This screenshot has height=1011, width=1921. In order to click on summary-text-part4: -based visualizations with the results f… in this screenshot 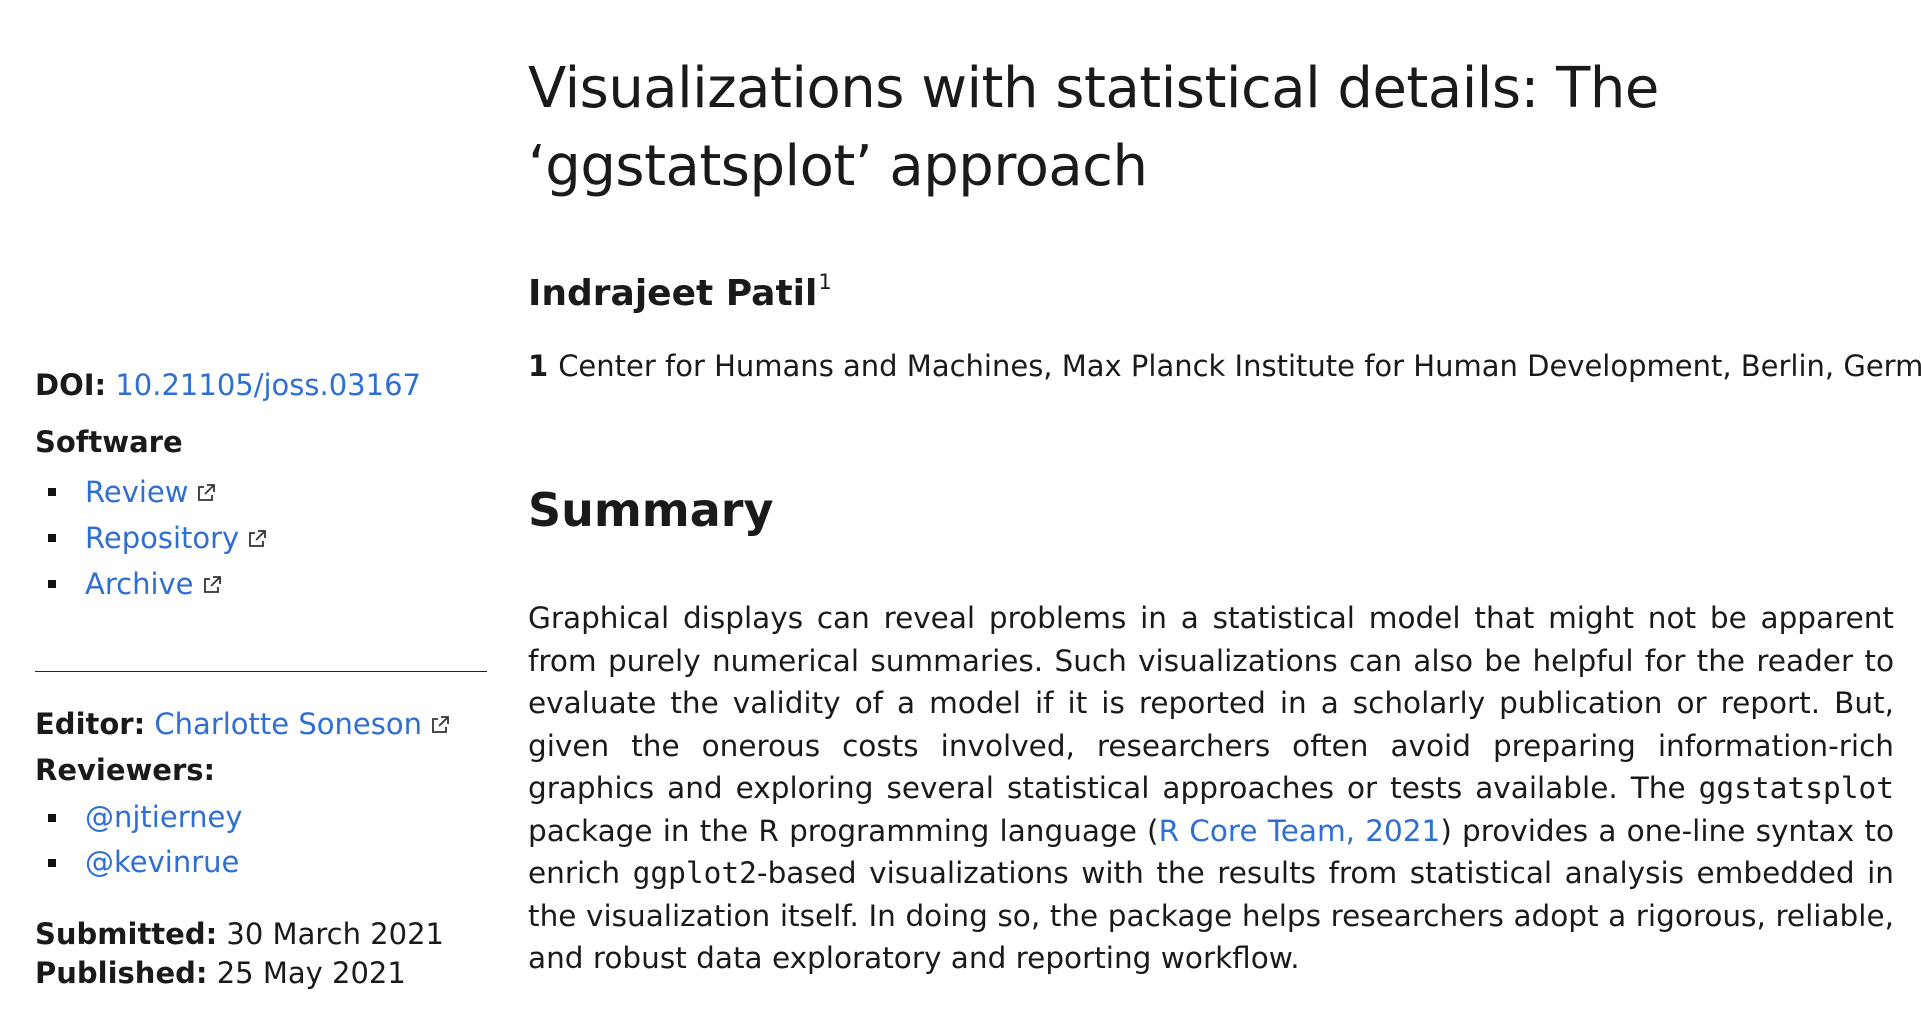, I will do `click(1211, 915)`.